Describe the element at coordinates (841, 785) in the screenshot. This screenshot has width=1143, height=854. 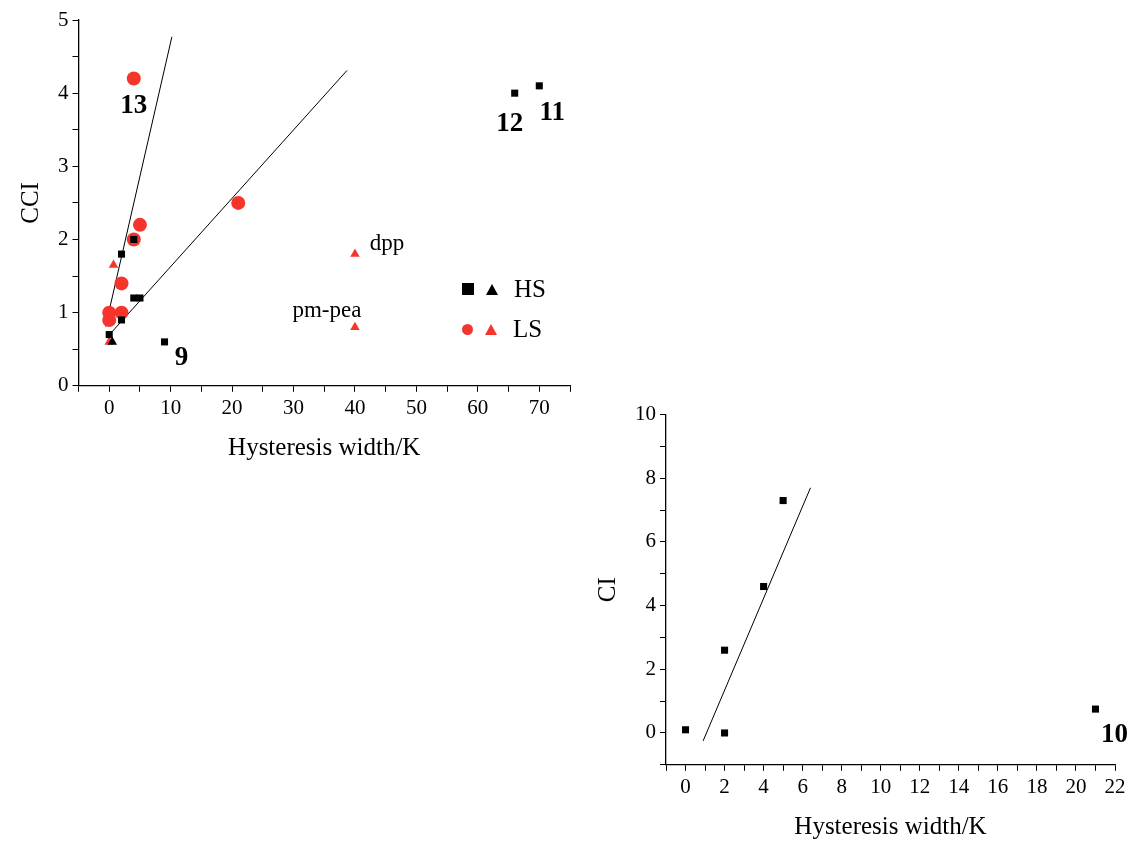
I see `x-tick-label: 8` at that location.